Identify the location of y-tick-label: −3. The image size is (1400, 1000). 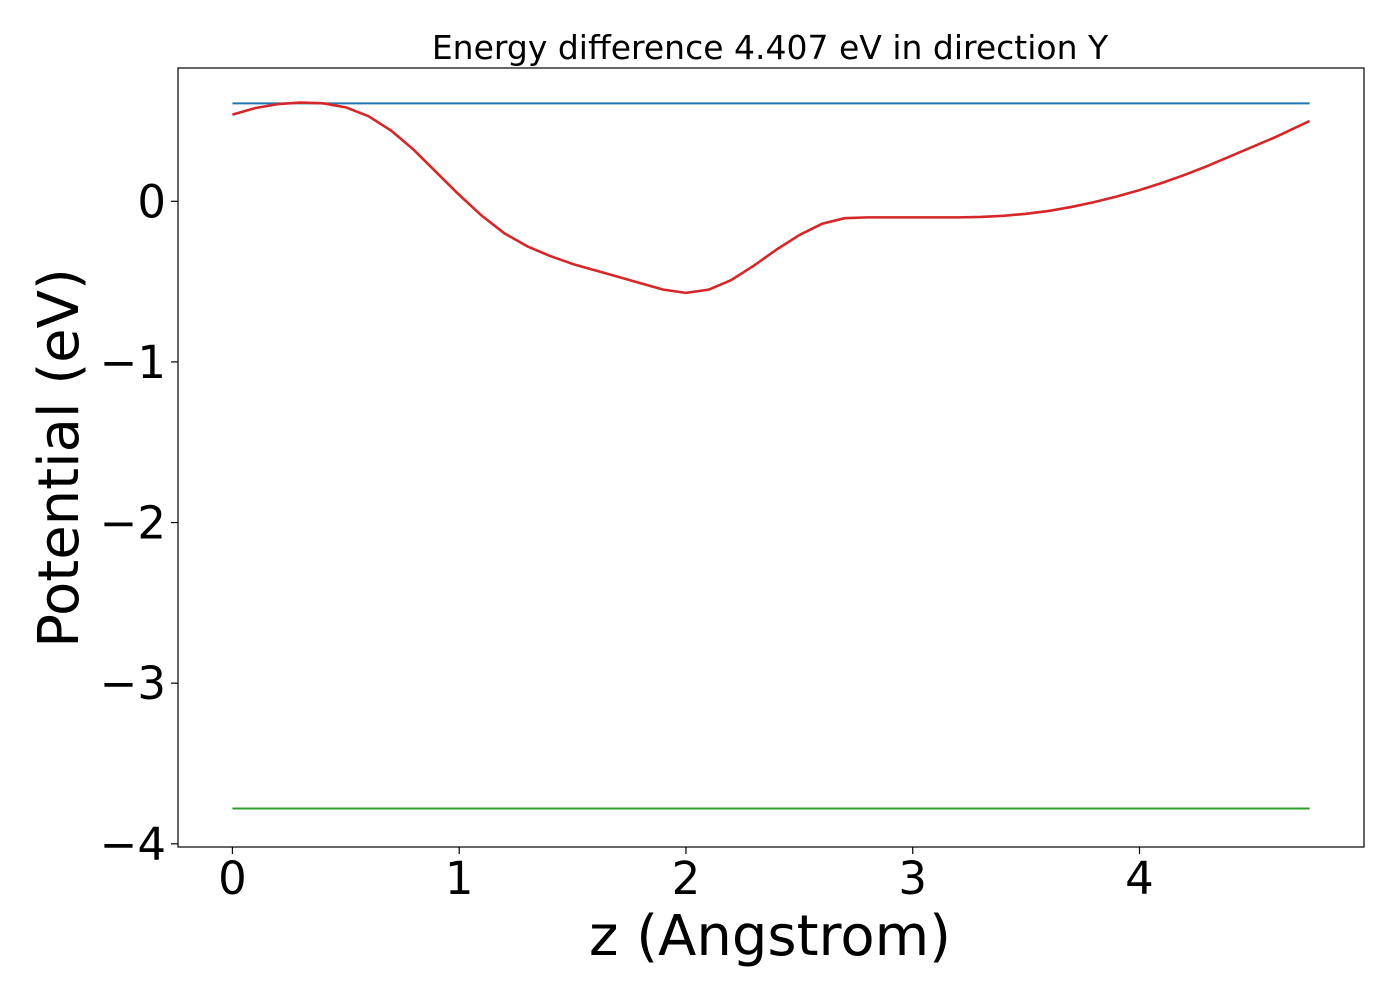
(133, 683).